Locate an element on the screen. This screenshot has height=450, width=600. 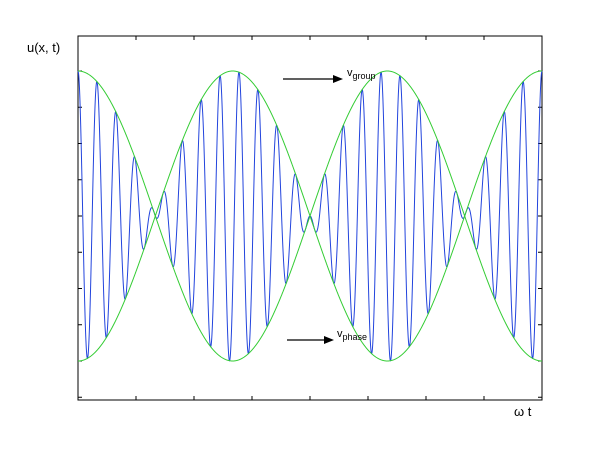
x-axis-label: ω t is located at coordinates (523, 411).